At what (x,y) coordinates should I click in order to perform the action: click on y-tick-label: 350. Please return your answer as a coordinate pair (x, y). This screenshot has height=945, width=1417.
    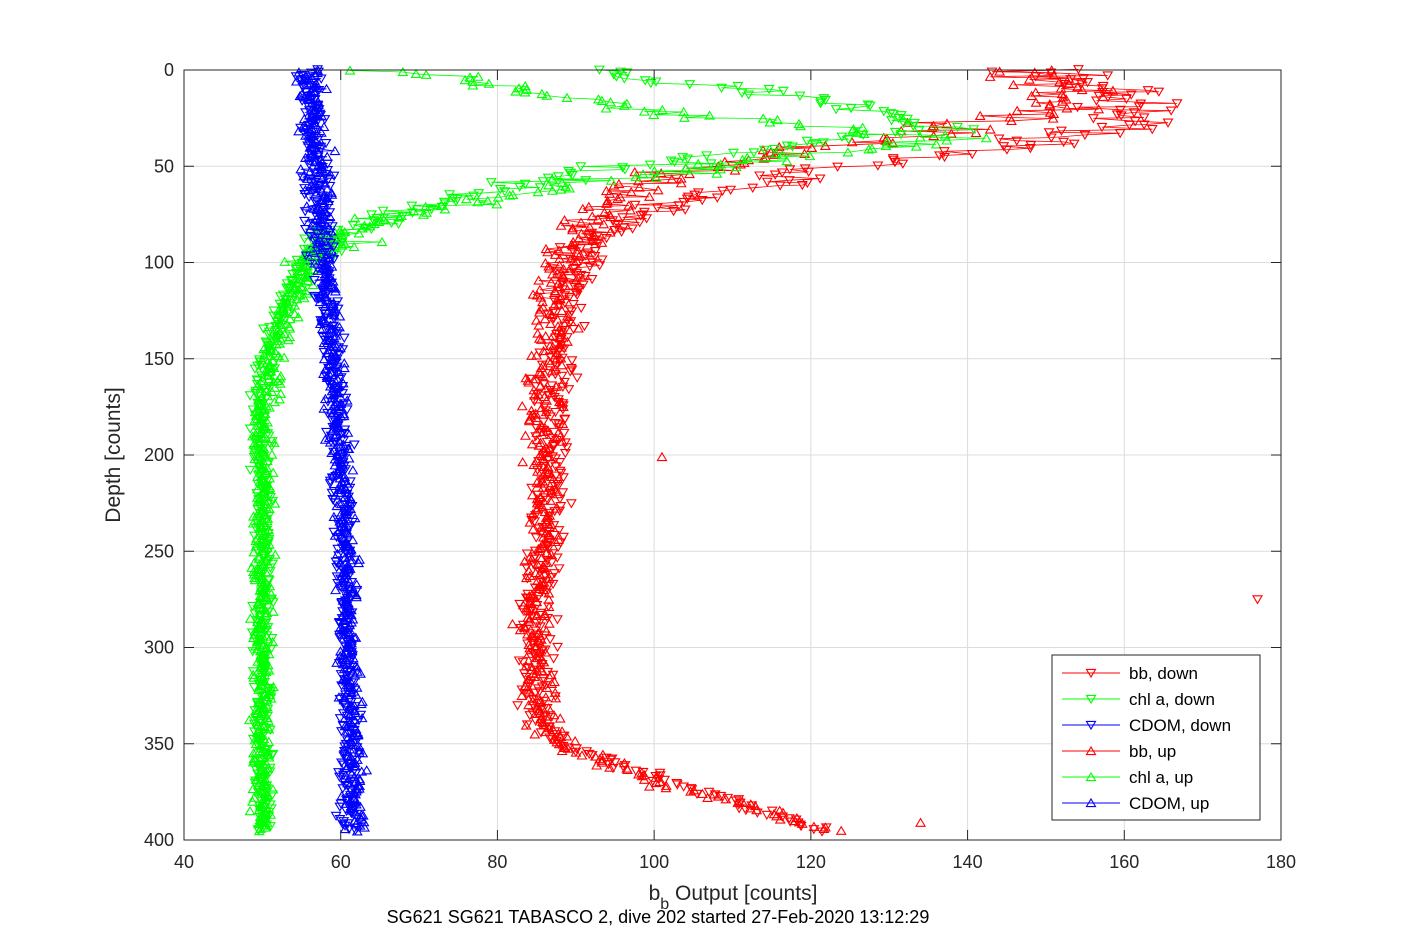
    Looking at the image, I should click on (159, 744).